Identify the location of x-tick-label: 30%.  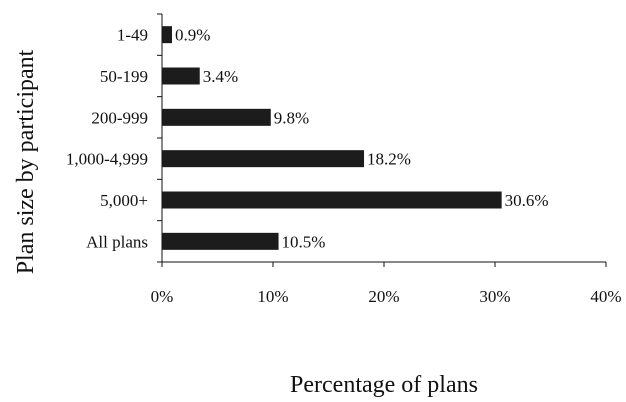
(494, 296).